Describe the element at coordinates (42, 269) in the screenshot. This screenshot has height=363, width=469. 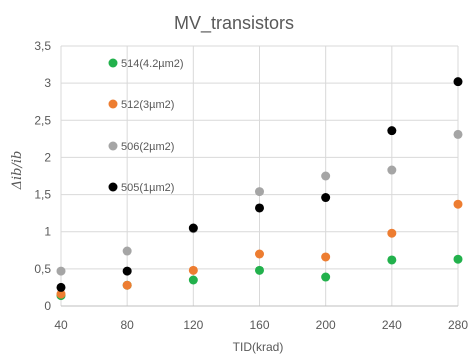
I see `y-tick-label: 0,5` at that location.